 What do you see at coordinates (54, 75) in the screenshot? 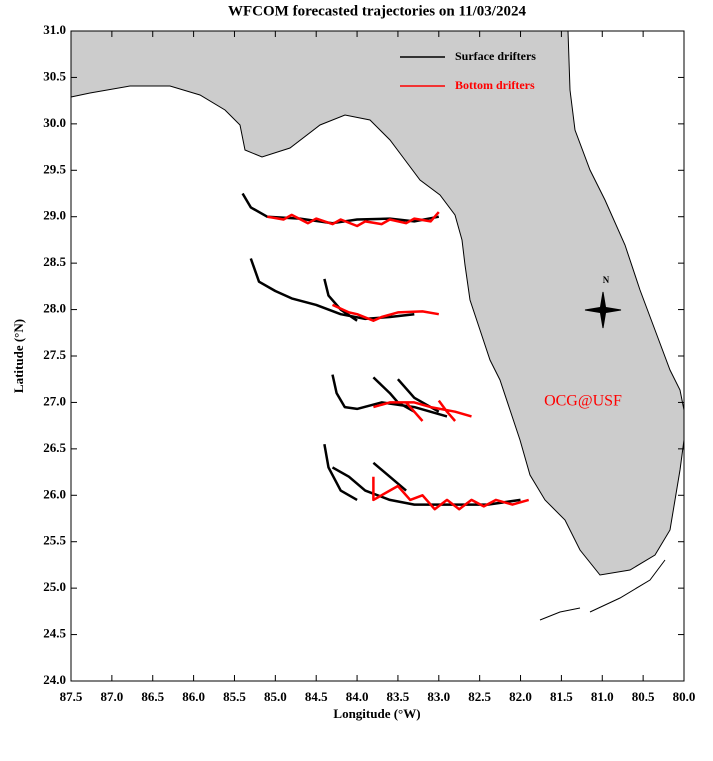
I see `y-tick-label: 30.5` at bounding box center [54, 75].